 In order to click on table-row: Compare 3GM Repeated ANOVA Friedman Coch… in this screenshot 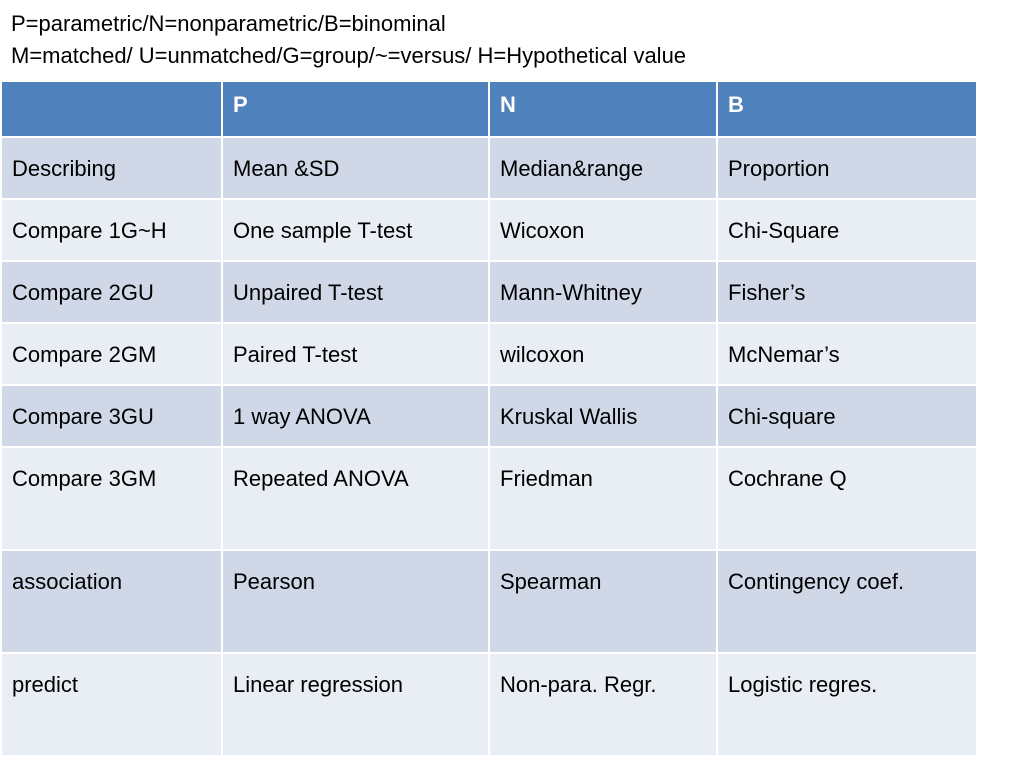, I will do `click(489, 498)`.